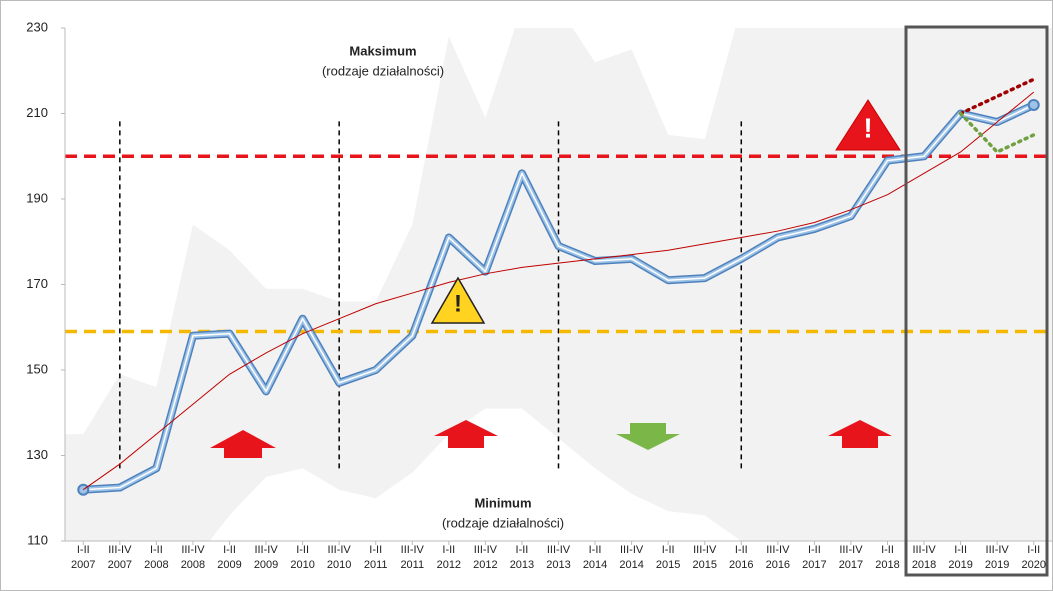 The height and width of the screenshot is (591, 1053). What do you see at coordinates (867, 127) in the screenshot?
I see `alert-mark: !` at bounding box center [867, 127].